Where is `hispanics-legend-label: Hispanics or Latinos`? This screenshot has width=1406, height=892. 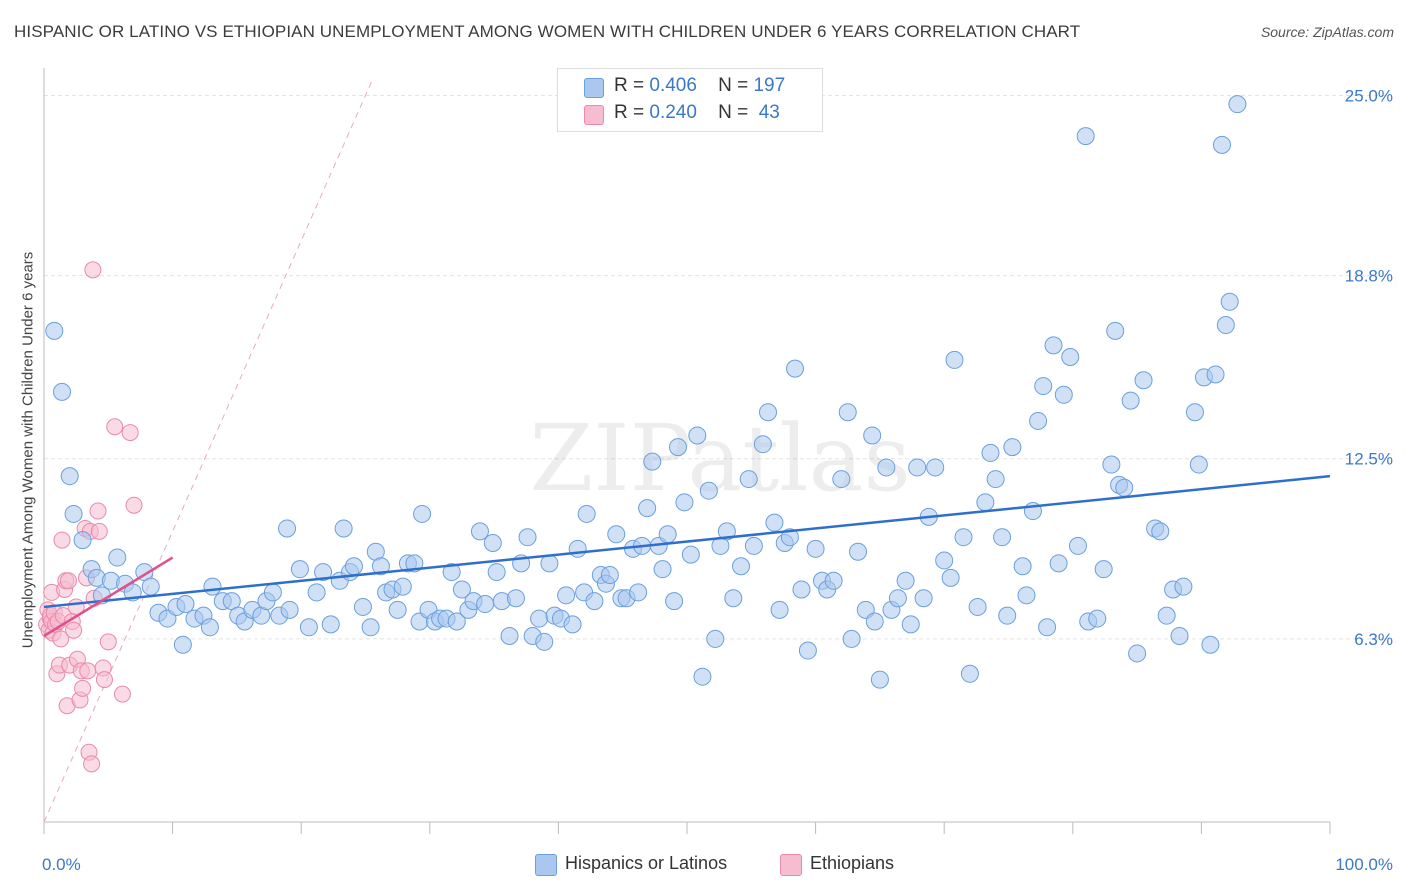
hispanics-legend-label: Hispanics or Latinos is located at coordinates (646, 863).